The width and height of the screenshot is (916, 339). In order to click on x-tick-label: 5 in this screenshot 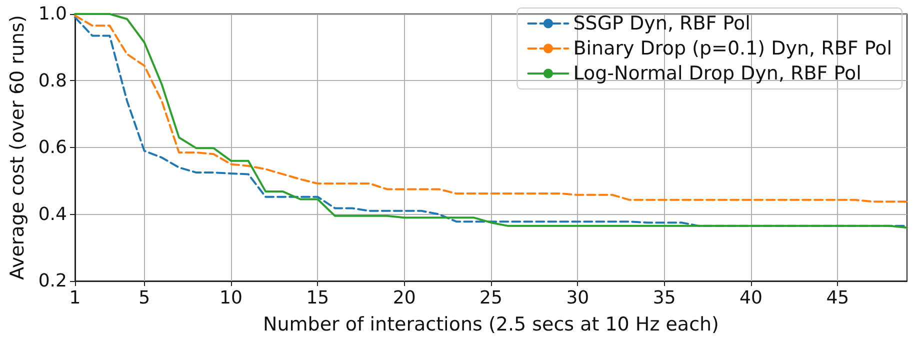, I will do `click(144, 298)`.